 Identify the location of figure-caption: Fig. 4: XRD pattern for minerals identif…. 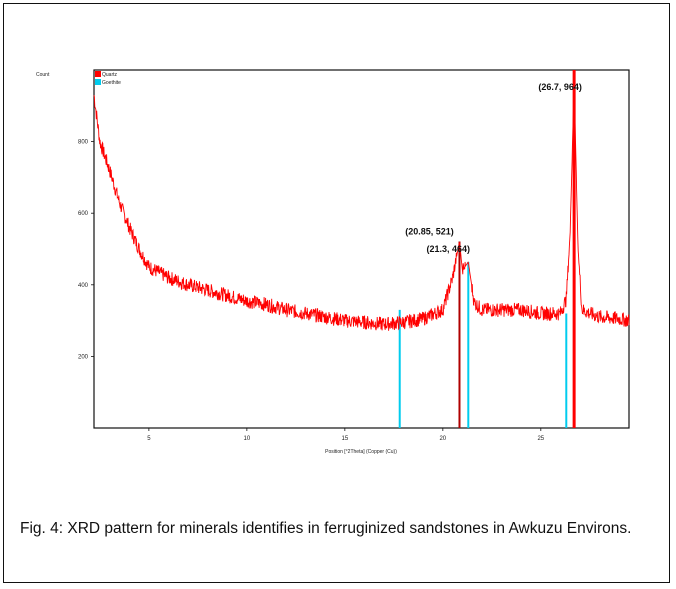
(326, 528).